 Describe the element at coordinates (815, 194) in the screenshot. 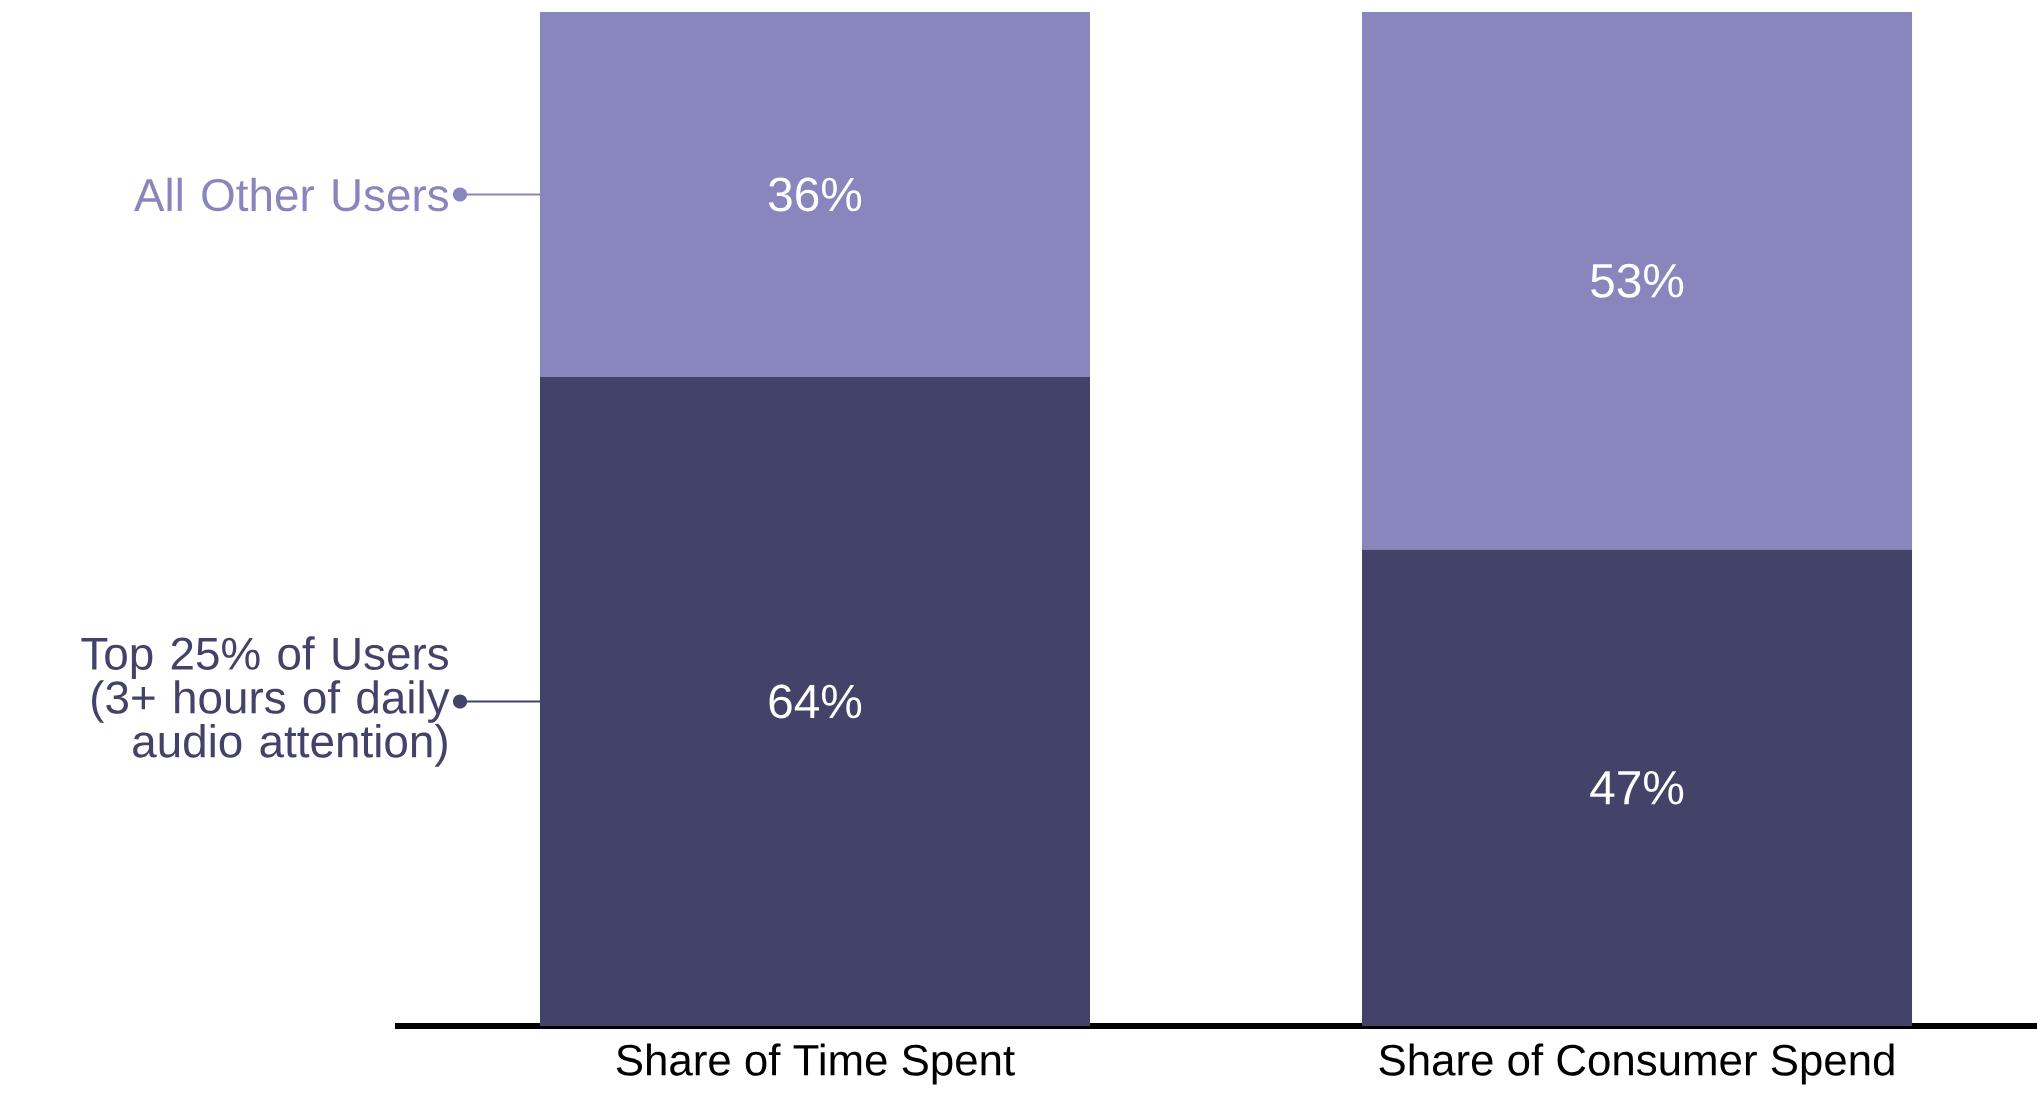

I see `data-label: 36%` at that location.